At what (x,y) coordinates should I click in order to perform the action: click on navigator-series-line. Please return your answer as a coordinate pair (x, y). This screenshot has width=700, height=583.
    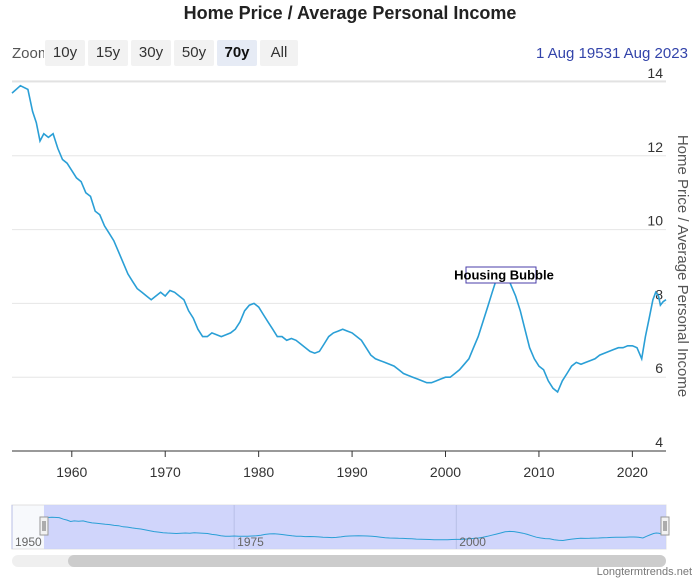
    Looking at the image, I should click on (355, 529).